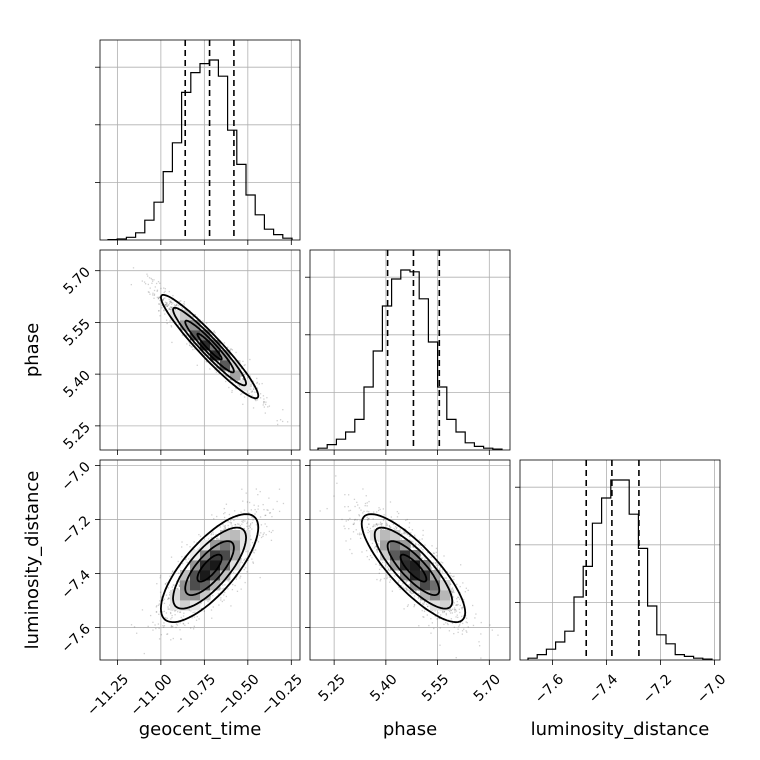 This screenshot has height=760, width=760. What do you see at coordinates (76, 435) in the screenshot?
I see `y-tick-label: 5.25` at bounding box center [76, 435].